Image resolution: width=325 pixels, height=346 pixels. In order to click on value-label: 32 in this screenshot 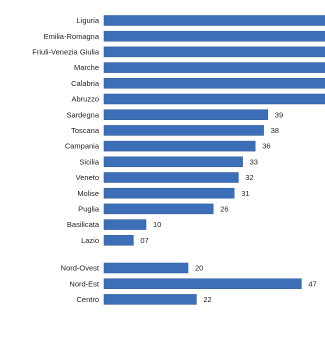, I will do `click(249, 177)`.